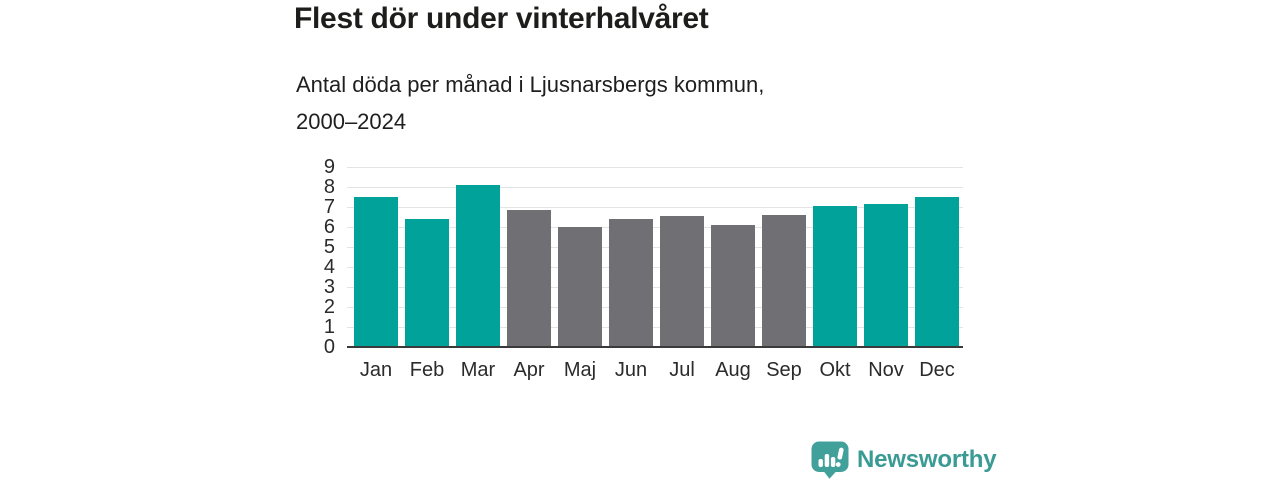  What do you see at coordinates (329, 307) in the screenshot?
I see `y-axis-label: 2` at bounding box center [329, 307].